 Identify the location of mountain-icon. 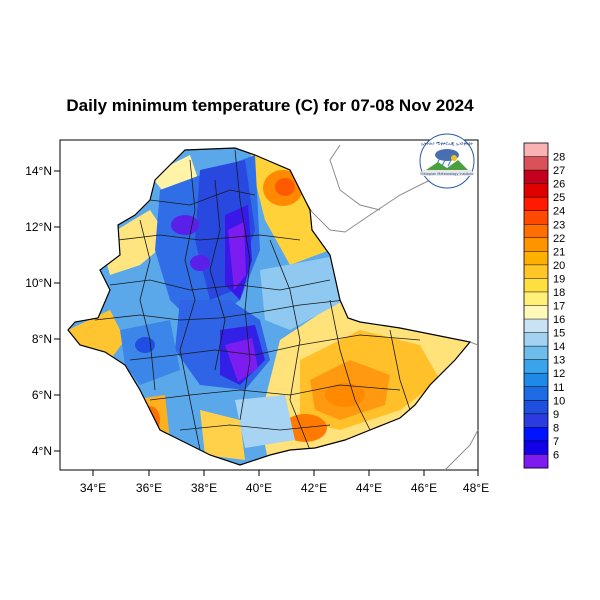
(447, 165).